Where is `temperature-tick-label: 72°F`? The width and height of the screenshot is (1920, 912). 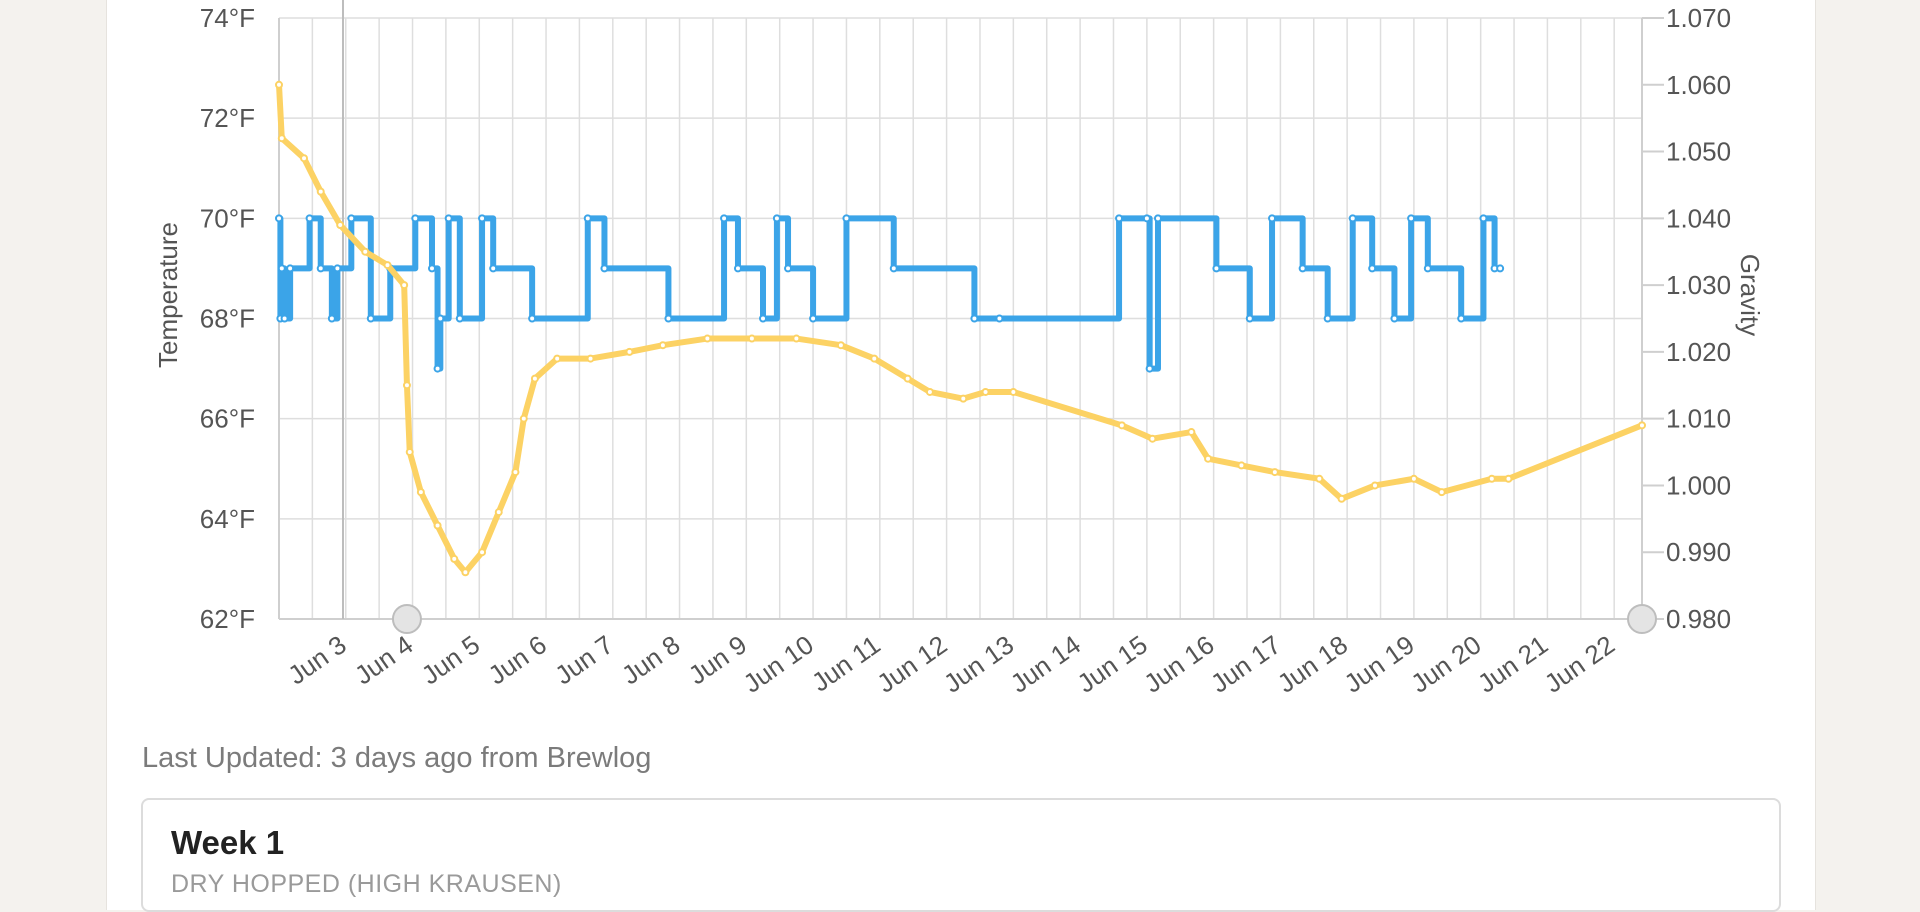
temperature-tick-label: 72°F is located at coordinates (227, 118).